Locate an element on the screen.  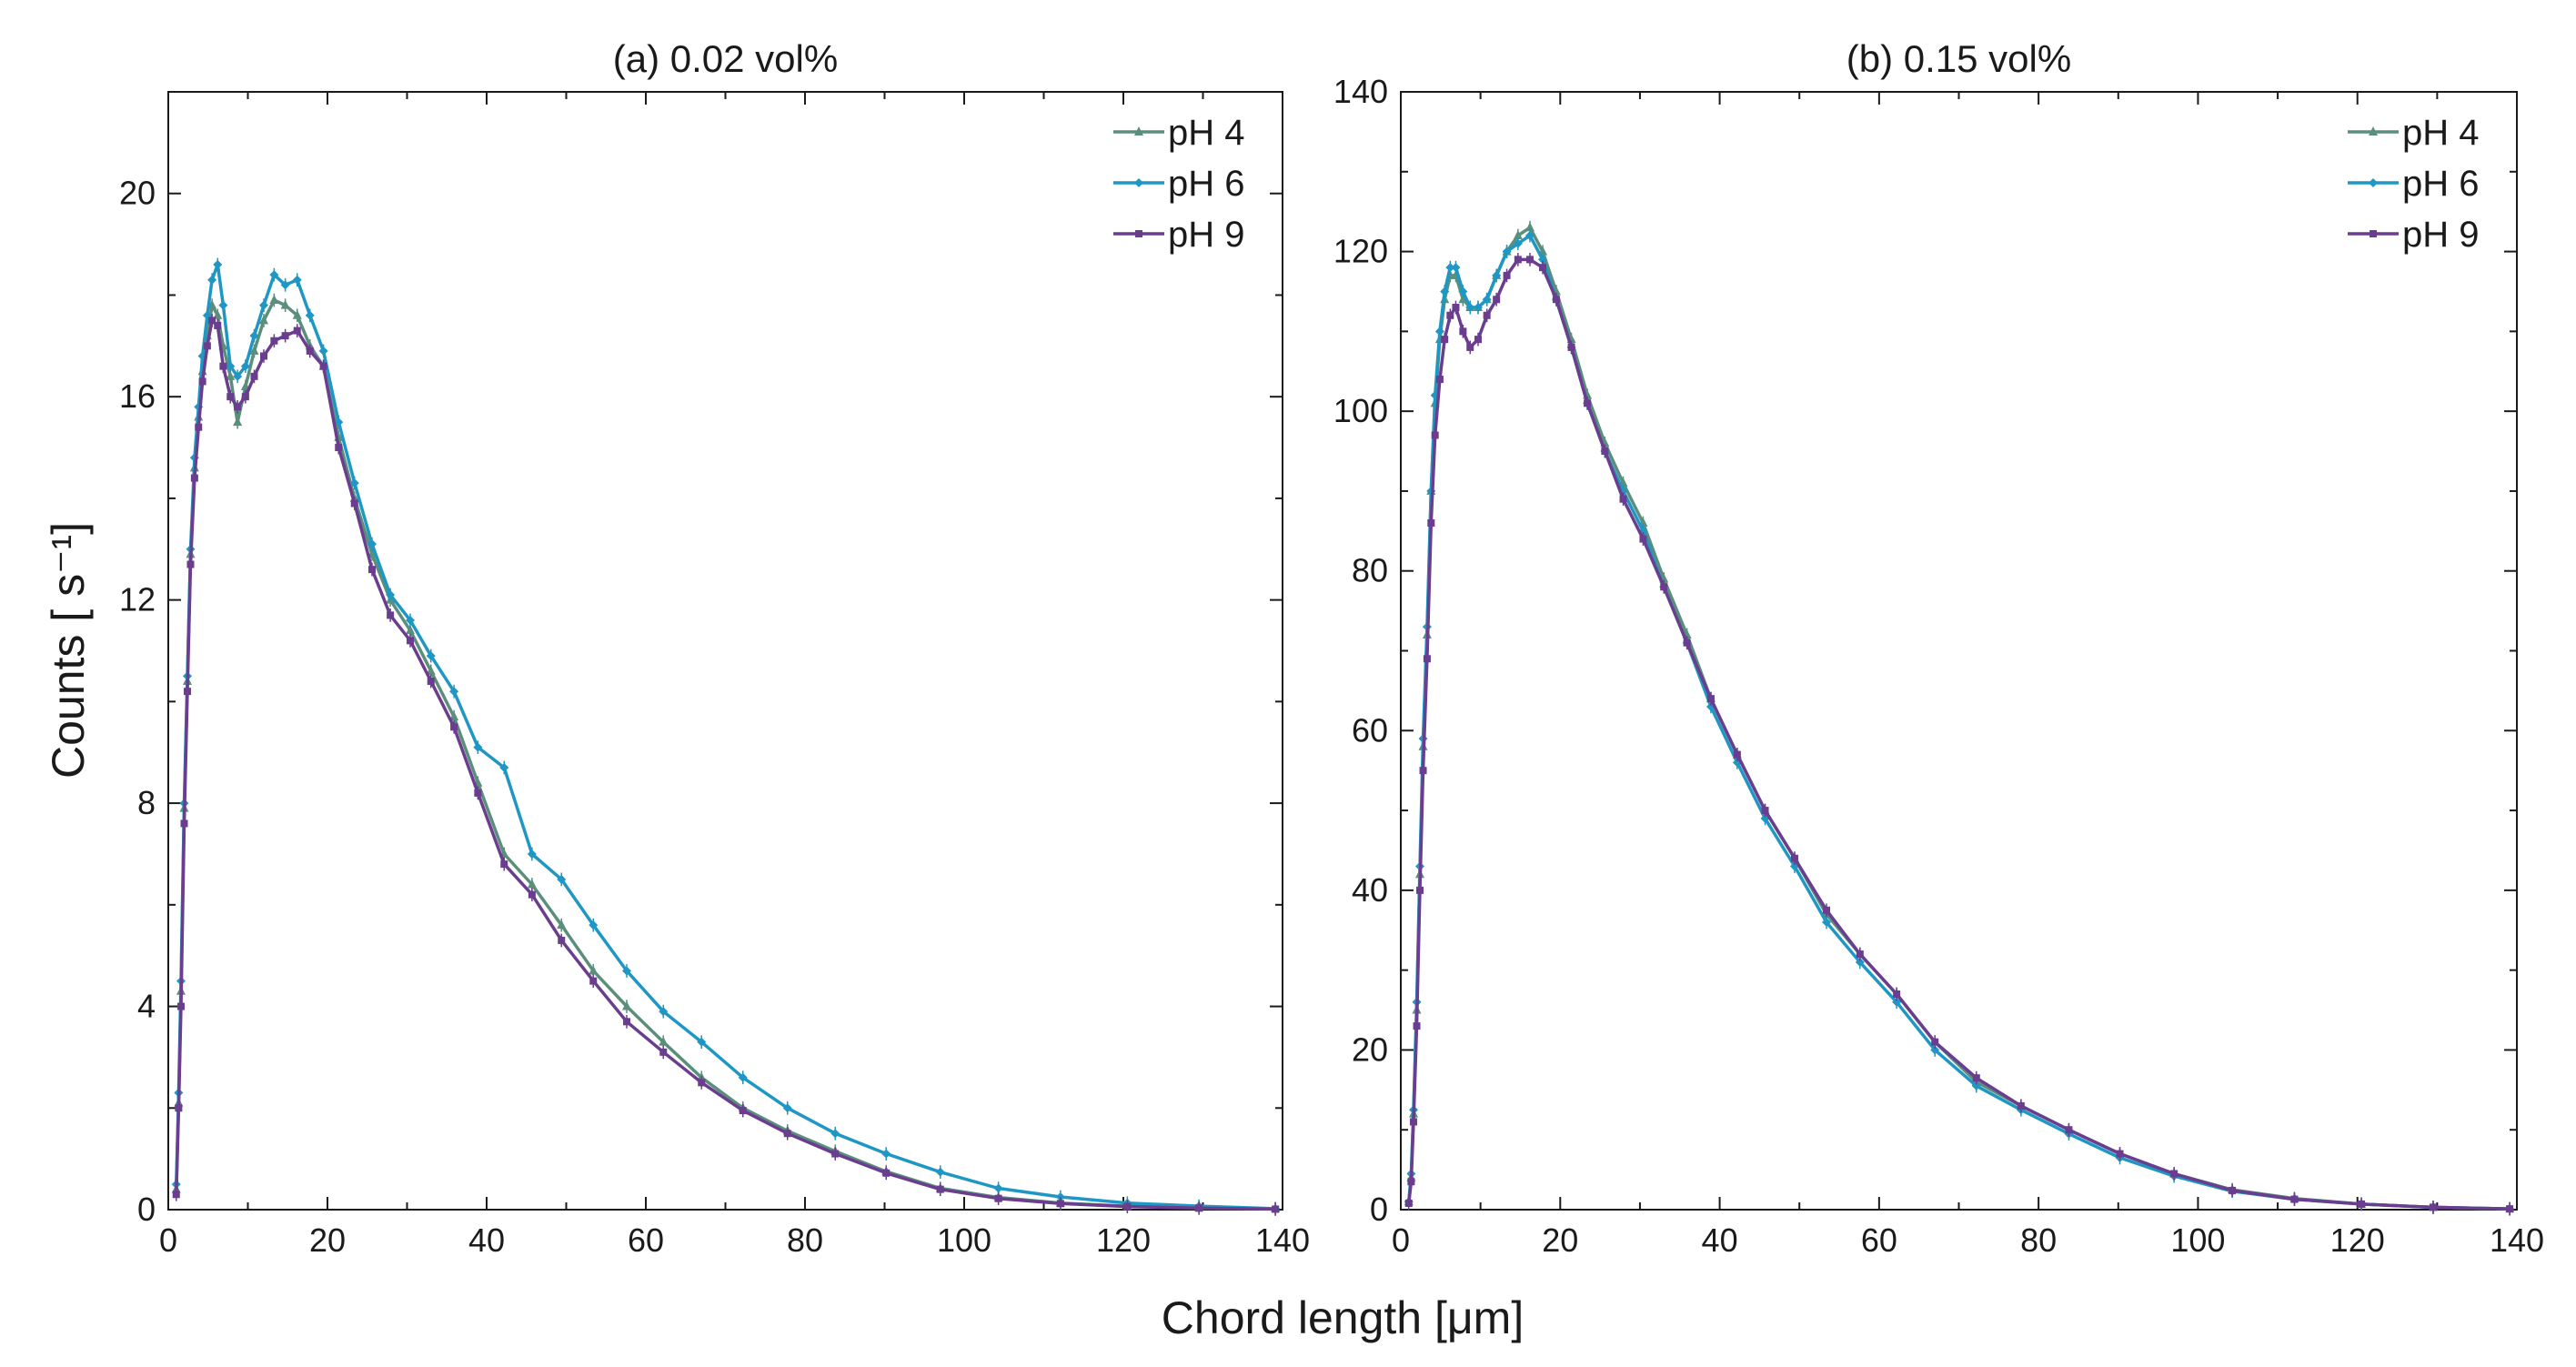
y-tick-label: 0 is located at coordinates (1379, 1209).